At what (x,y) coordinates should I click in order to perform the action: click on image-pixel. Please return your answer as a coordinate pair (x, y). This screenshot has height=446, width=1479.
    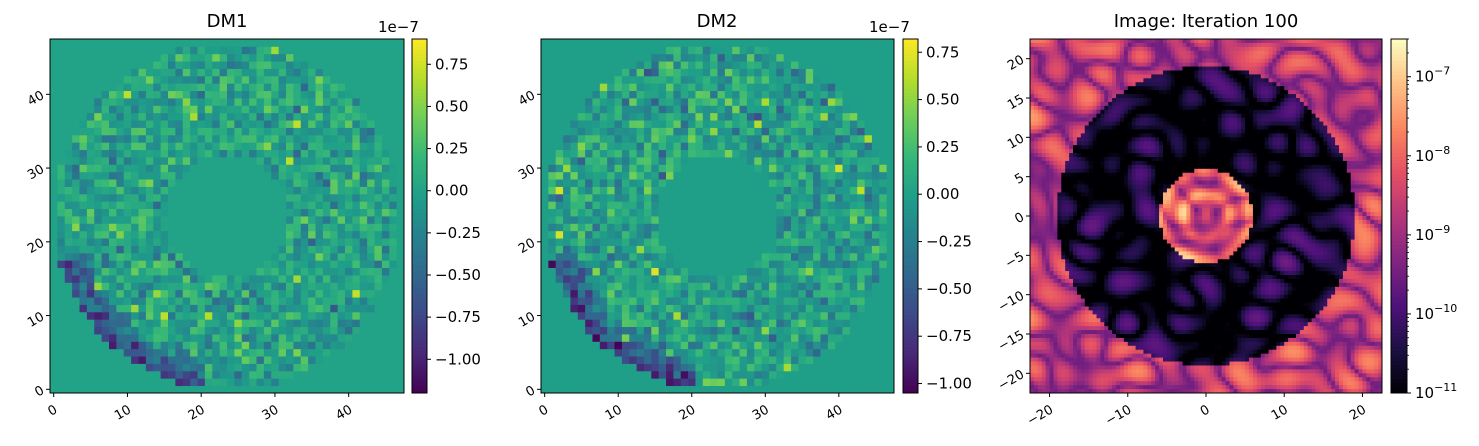
    Looking at the image, I should click on (1372, 41).